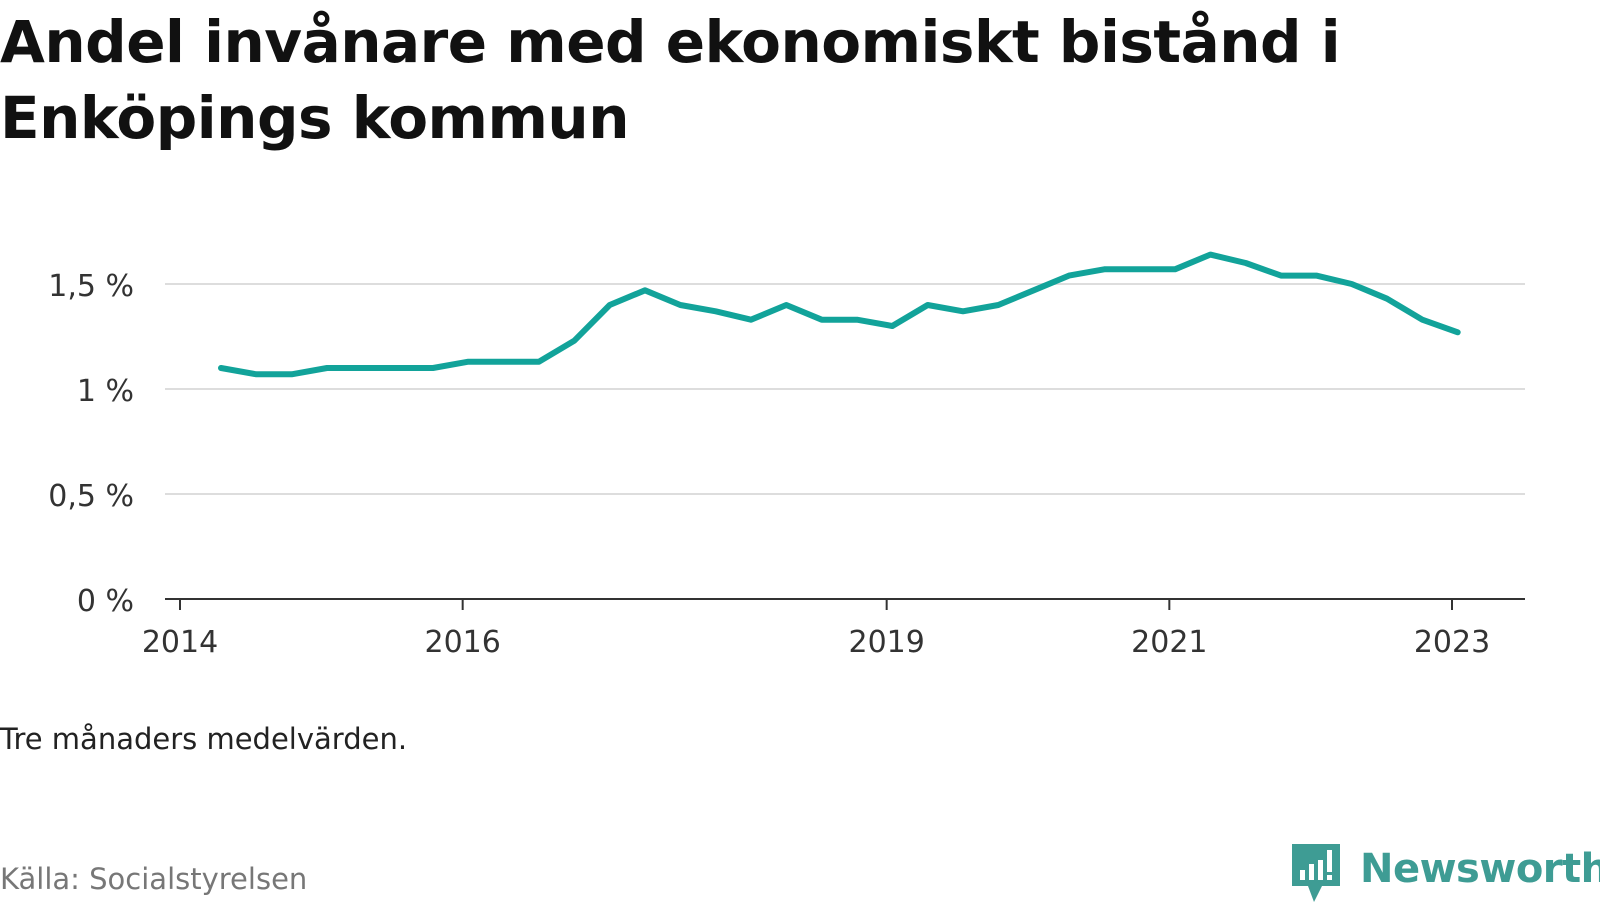 The height and width of the screenshot is (904, 1600). Describe the element at coordinates (462, 642) in the screenshot. I see `x-tick-label: 2016` at that location.